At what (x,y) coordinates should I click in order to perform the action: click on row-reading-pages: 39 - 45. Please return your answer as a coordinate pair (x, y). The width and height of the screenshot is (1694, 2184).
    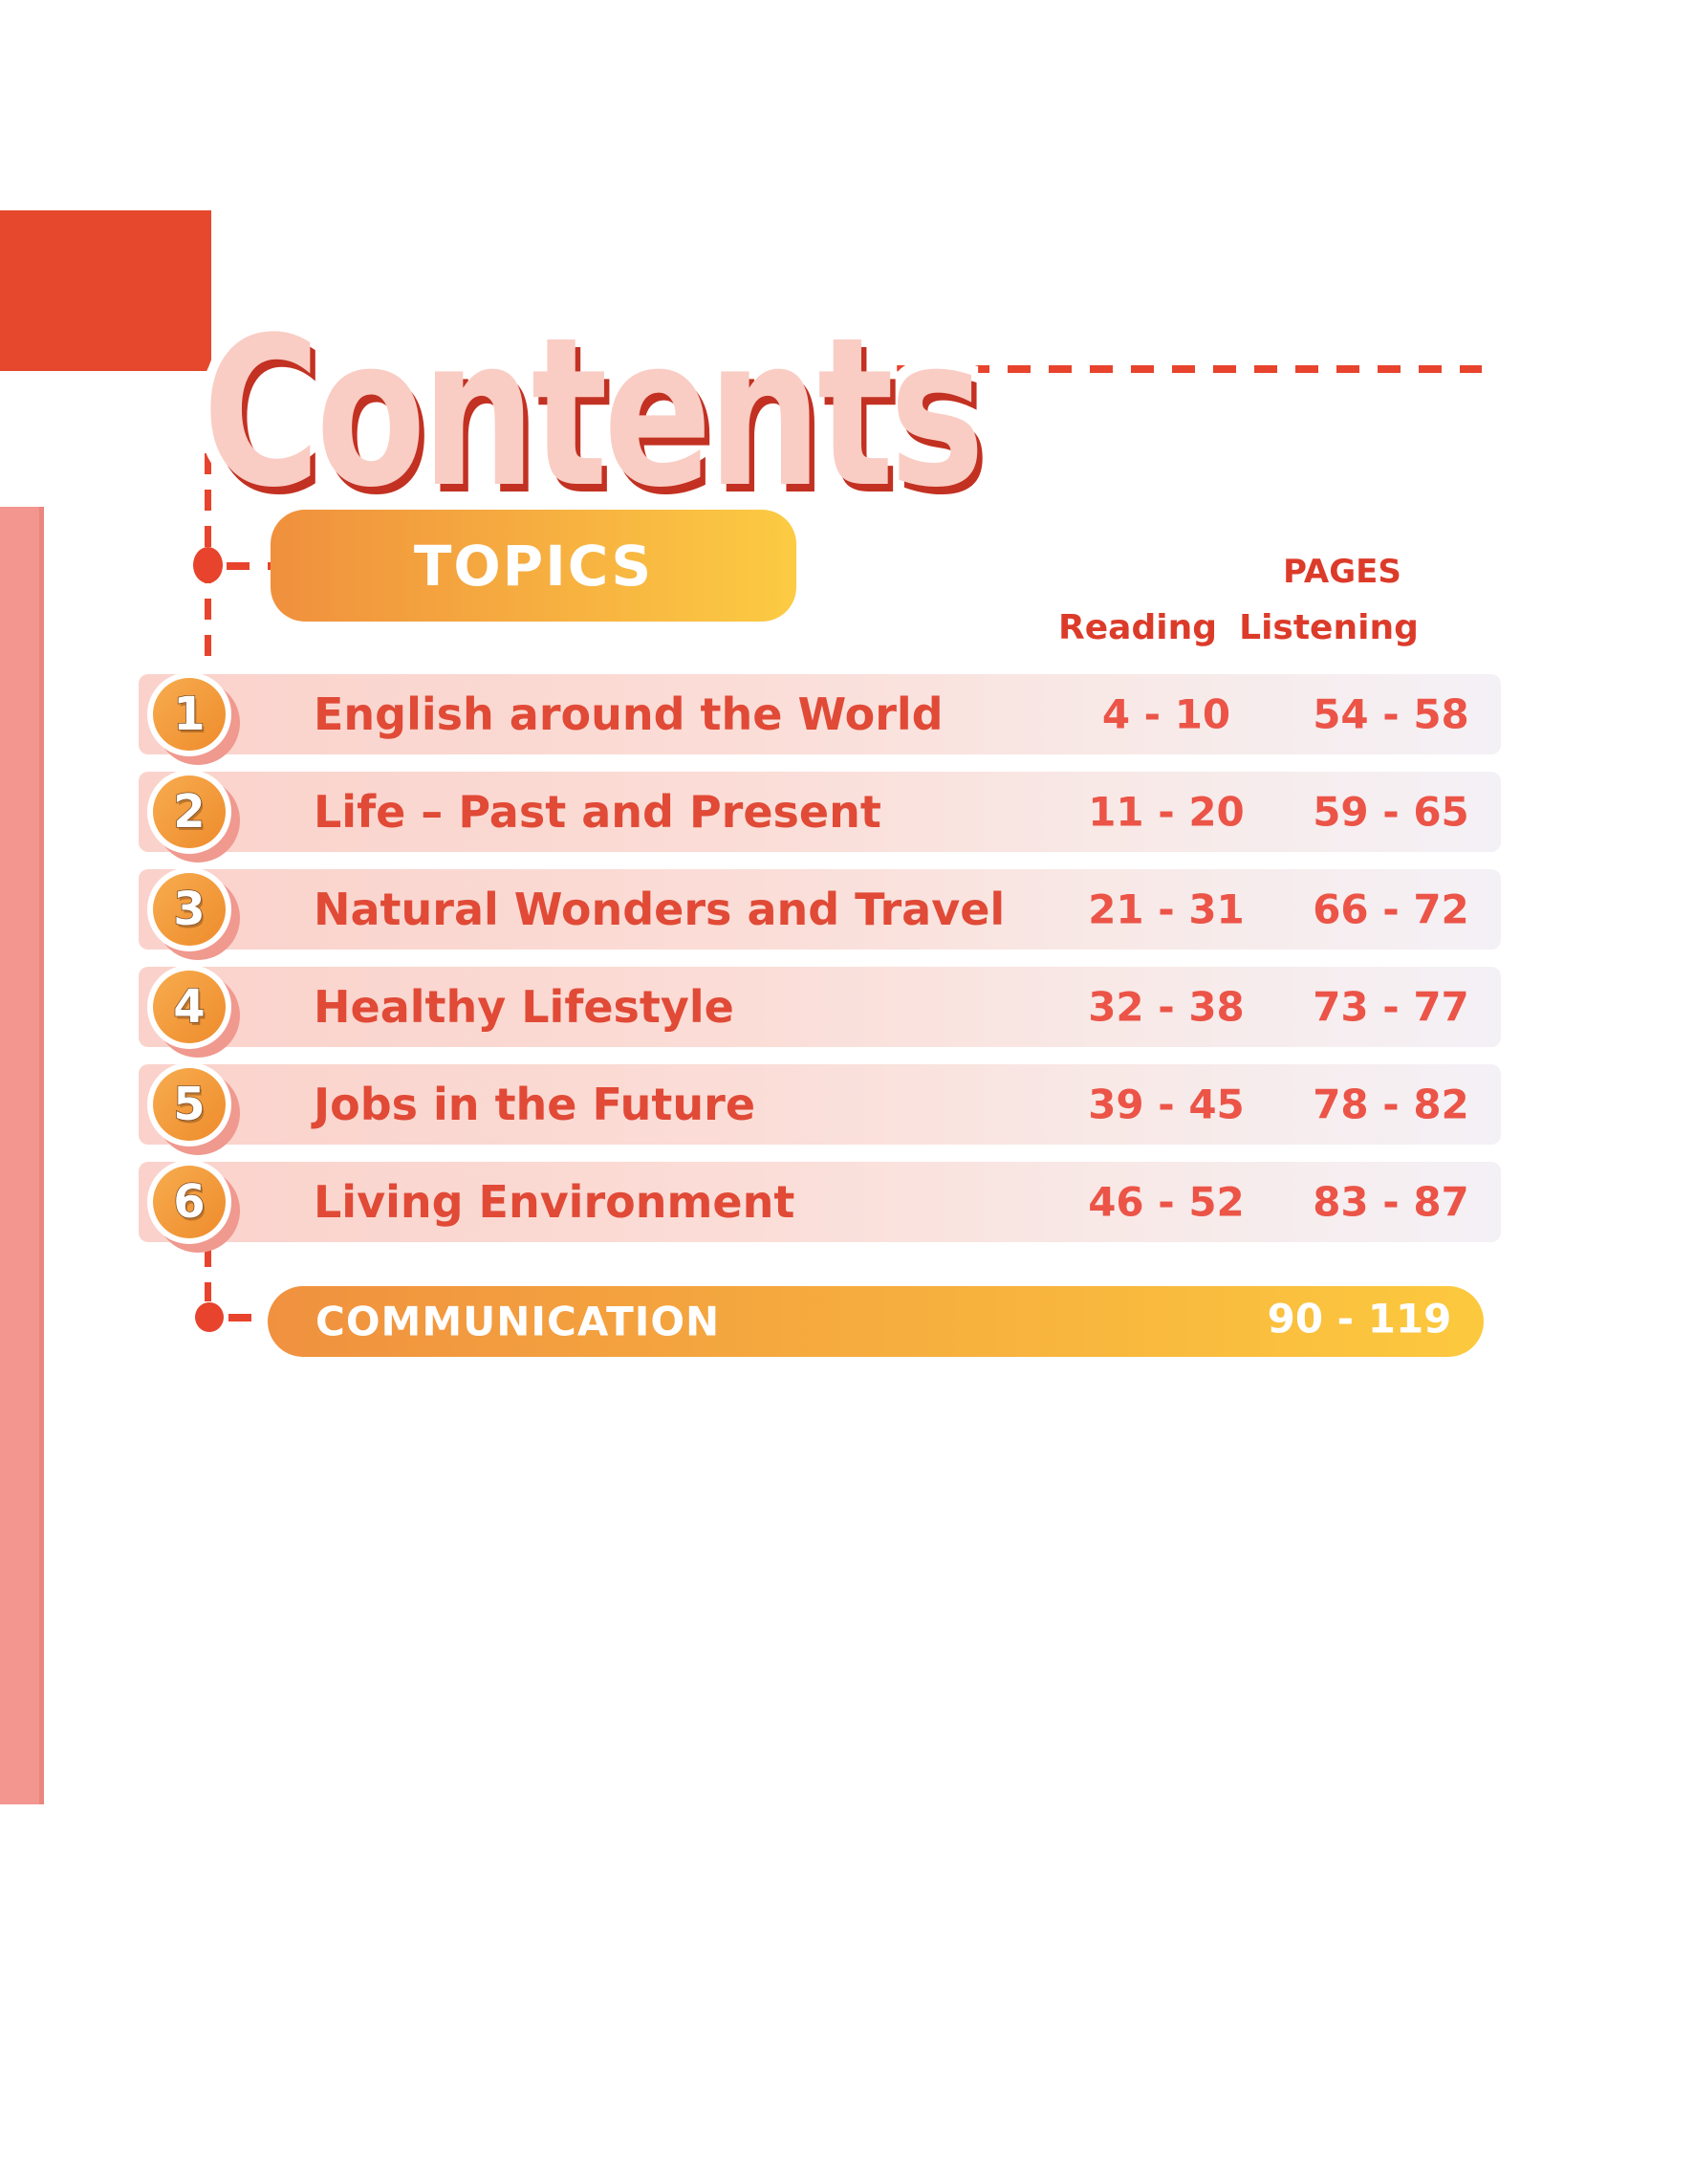
    Looking at the image, I should click on (1166, 1104).